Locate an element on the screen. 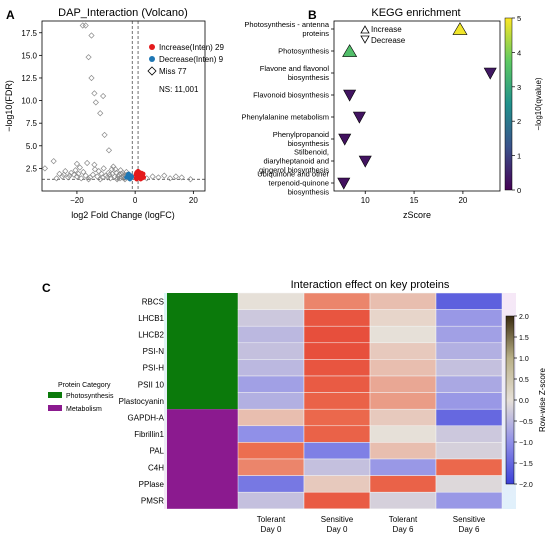 This screenshot has width=550, height=536. kegg-category-label: Phenylalanine metabolism is located at coordinates (285, 117).